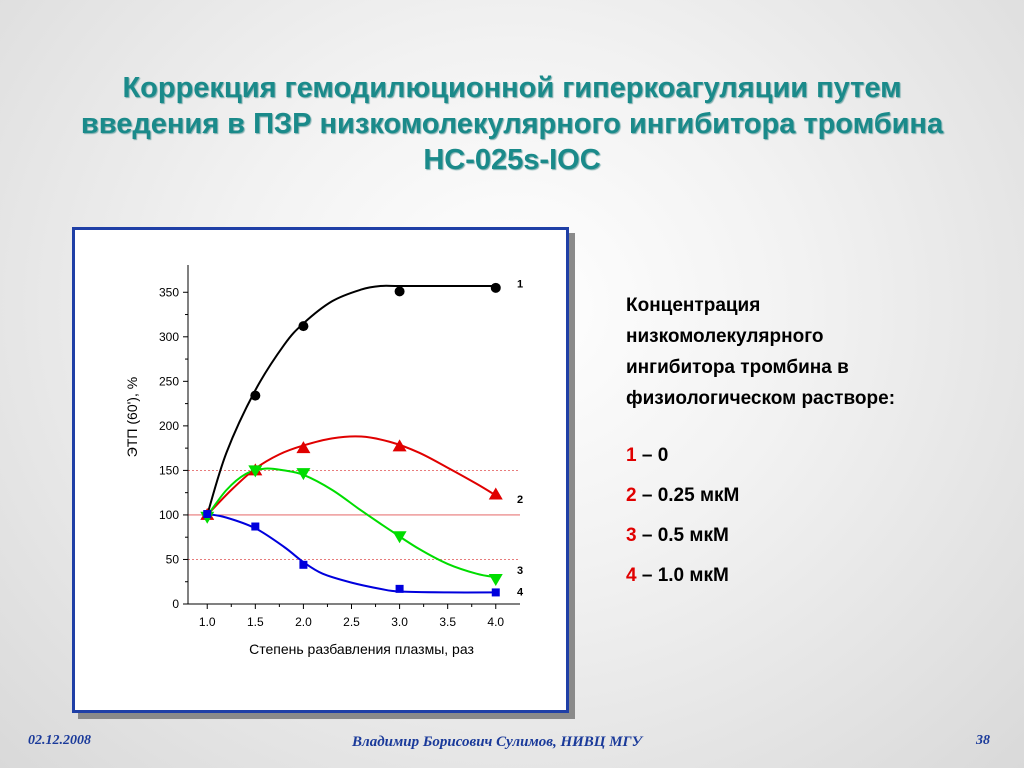 Image resolution: width=1024 pixels, height=768 pixels. Describe the element at coordinates (682, 535) in the screenshot. I see `legend-item-3-text: – 0.5 мкМ` at that location.